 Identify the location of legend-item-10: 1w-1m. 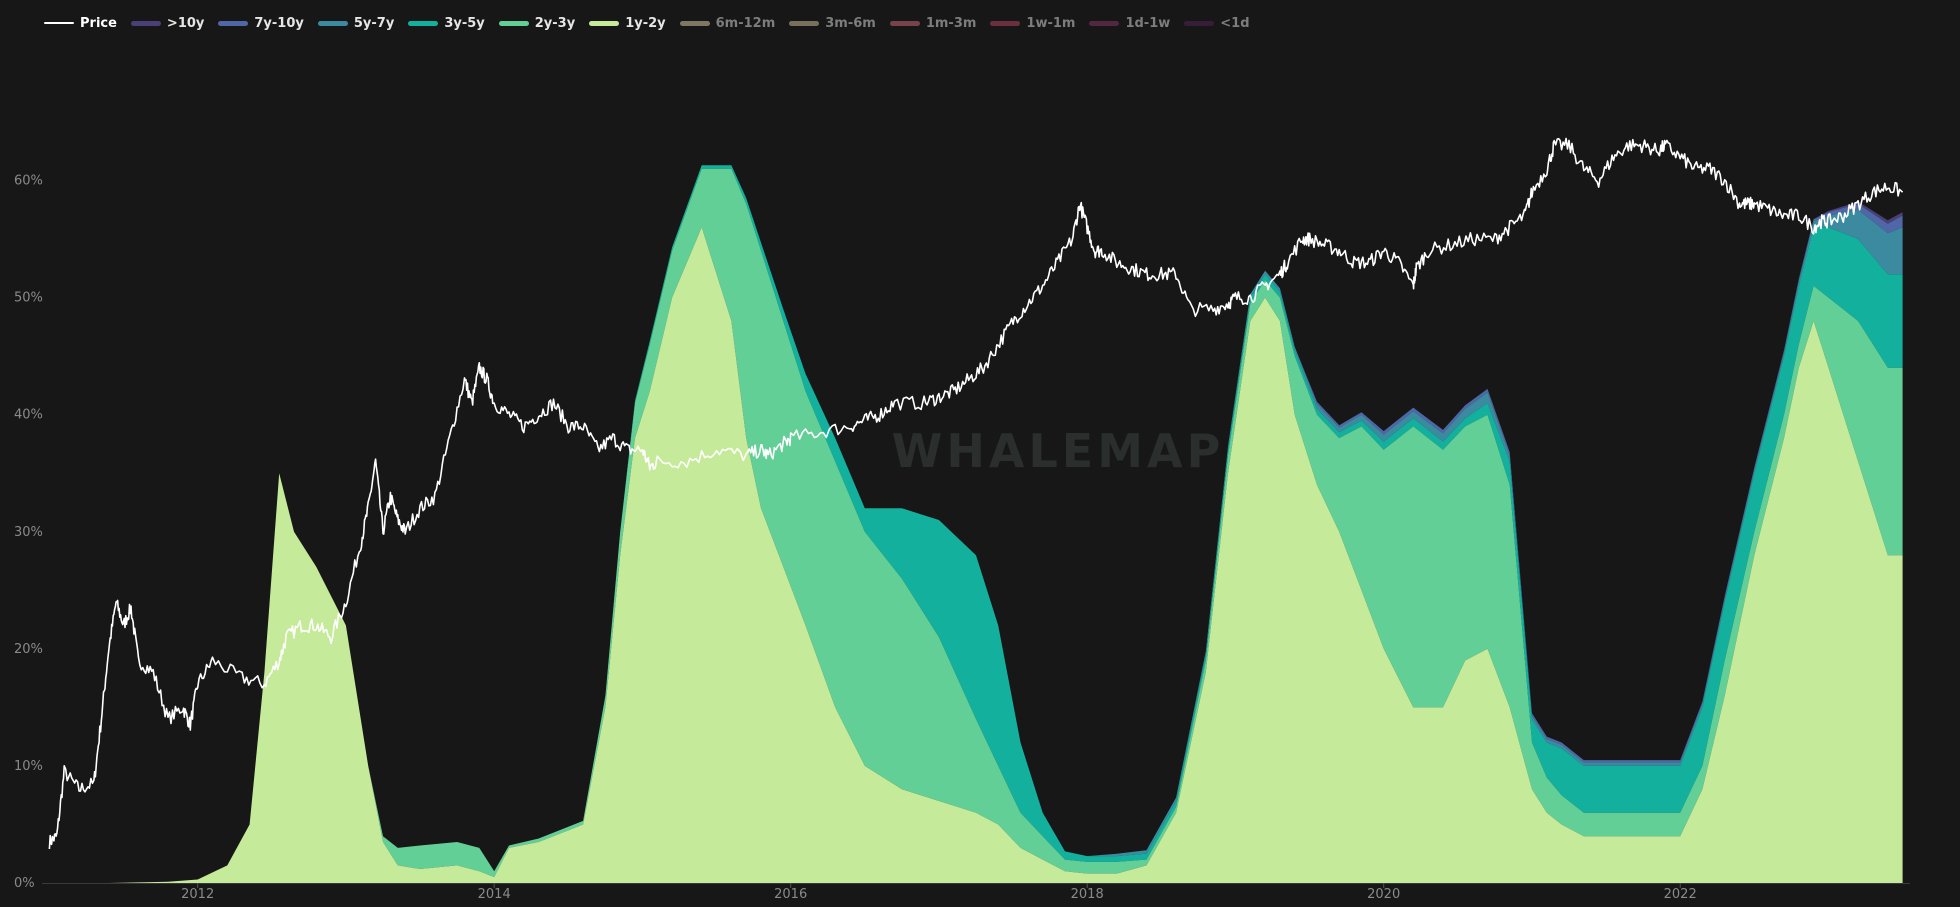
(1032, 23).